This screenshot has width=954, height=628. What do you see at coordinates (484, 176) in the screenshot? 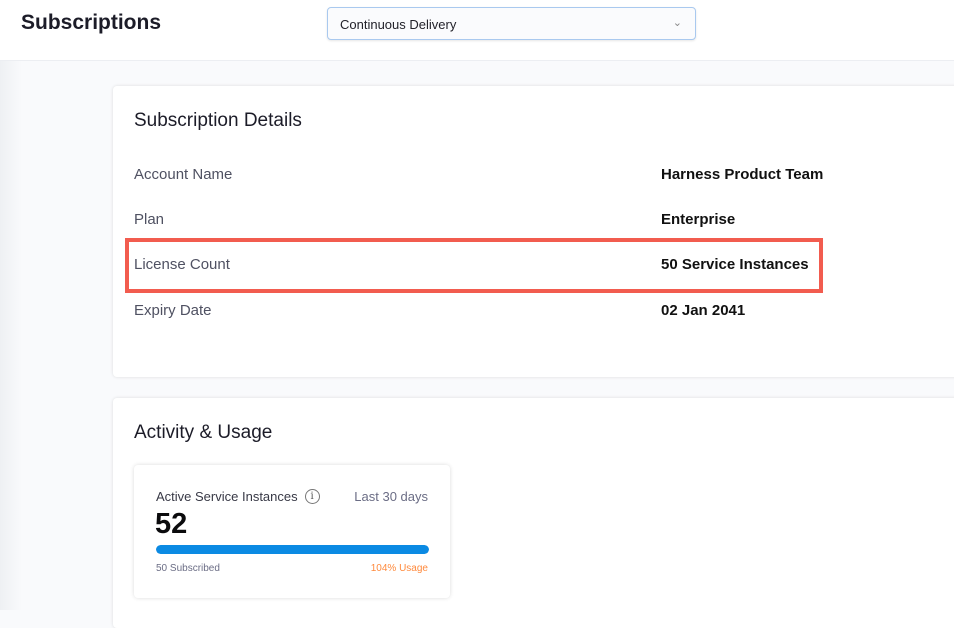
I see `detail-row-account-name: Account Name Harness Product Team` at bounding box center [484, 176].